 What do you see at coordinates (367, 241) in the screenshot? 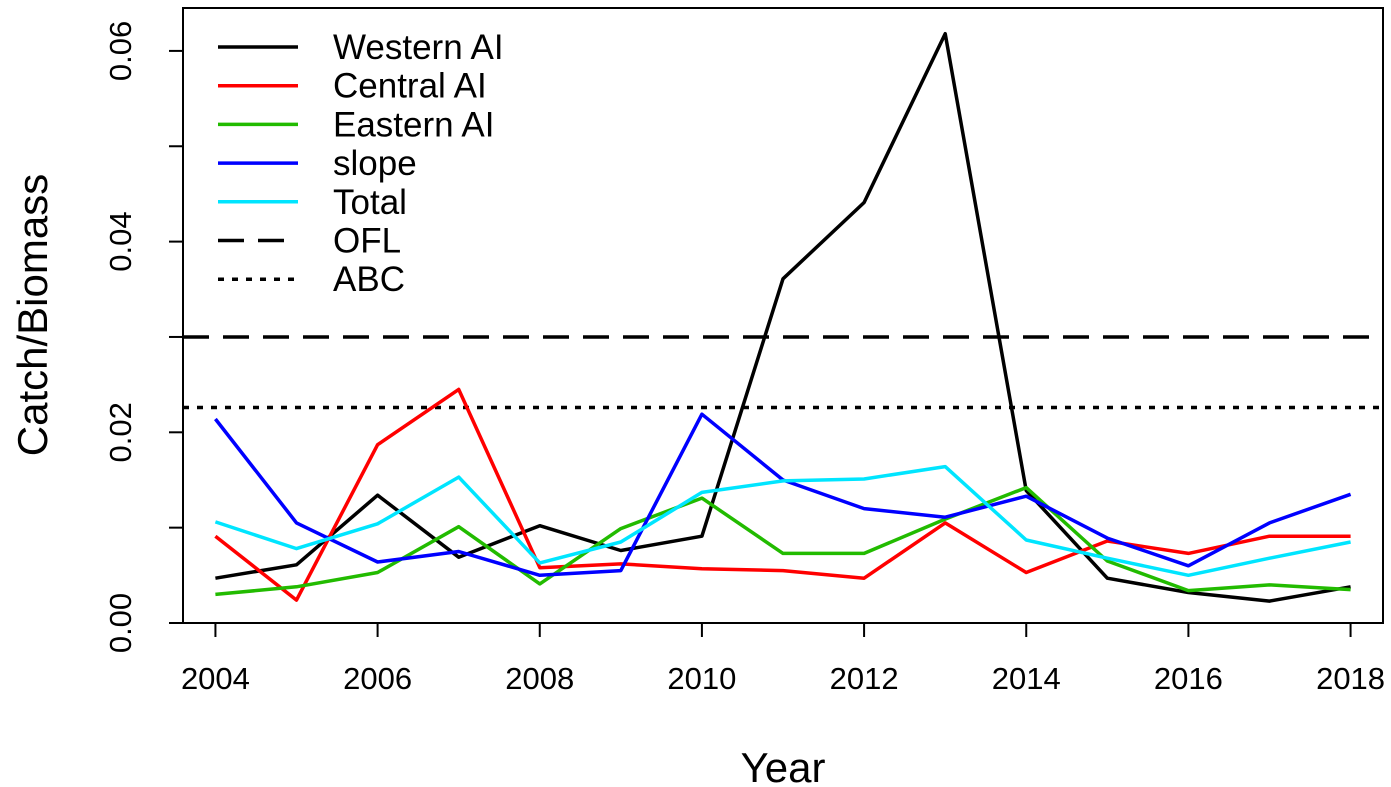
I see `legend-label-ofl: OFL` at bounding box center [367, 241].